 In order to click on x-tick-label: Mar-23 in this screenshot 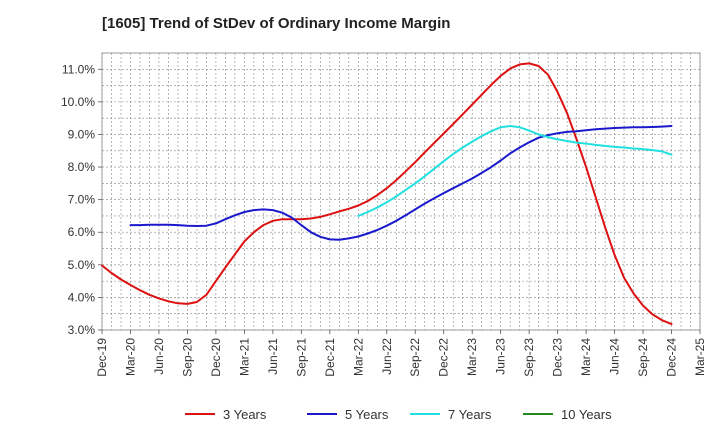, I will do `click(472, 357)`.